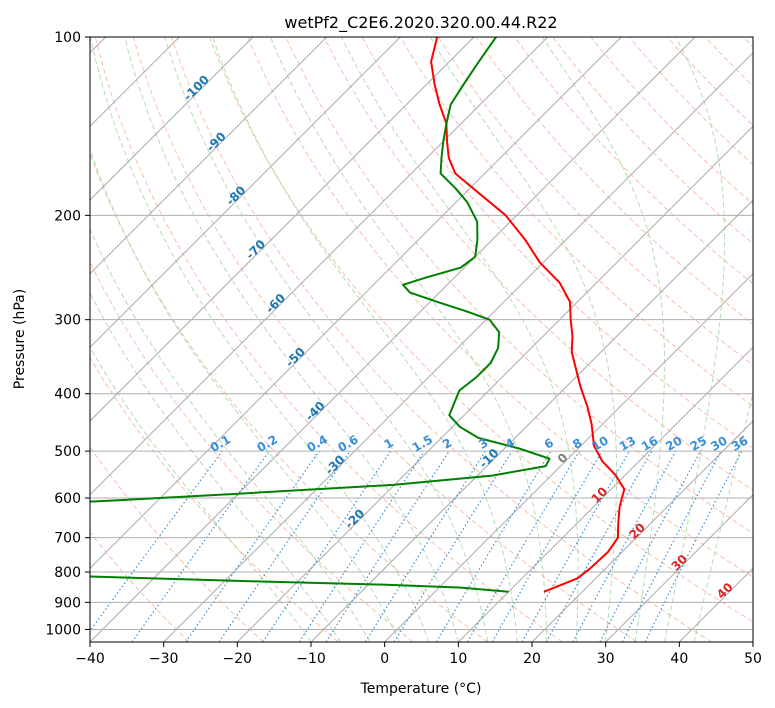 The image size is (775, 708). I want to click on y-axis-label: Pressure (hPa), so click(20, 339).